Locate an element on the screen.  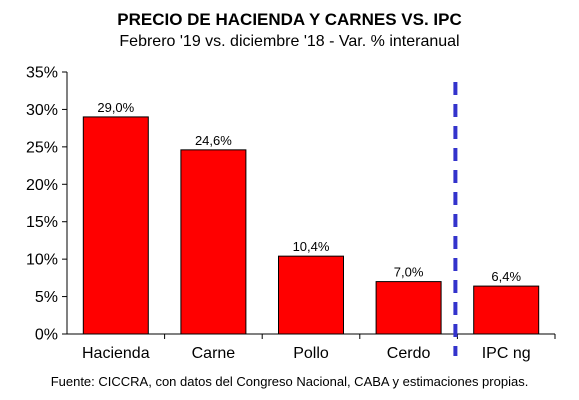
bar-pollo is located at coordinates (311, 295).